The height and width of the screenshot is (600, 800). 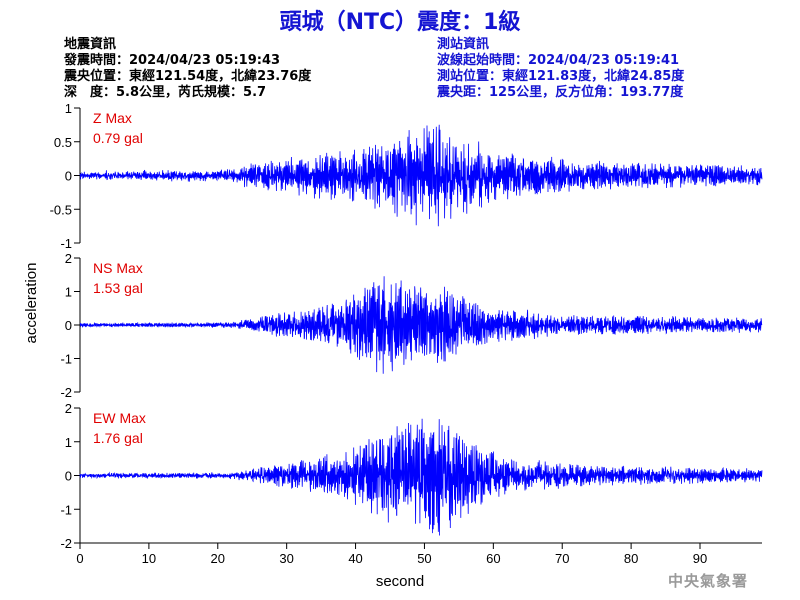 I want to click on quake-info-heading: 地震資訊, so click(x=90, y=44).